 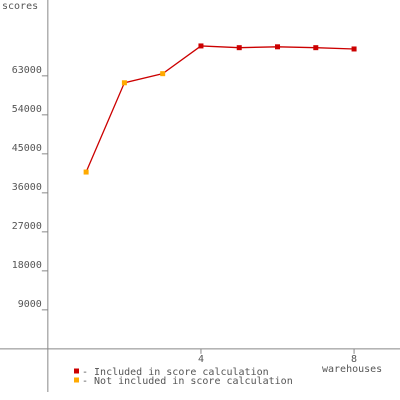 What do you see at coordinates (20, 6) in the screenshot?
I see `y-axis-label: scores` at bounding box center [20, 6].